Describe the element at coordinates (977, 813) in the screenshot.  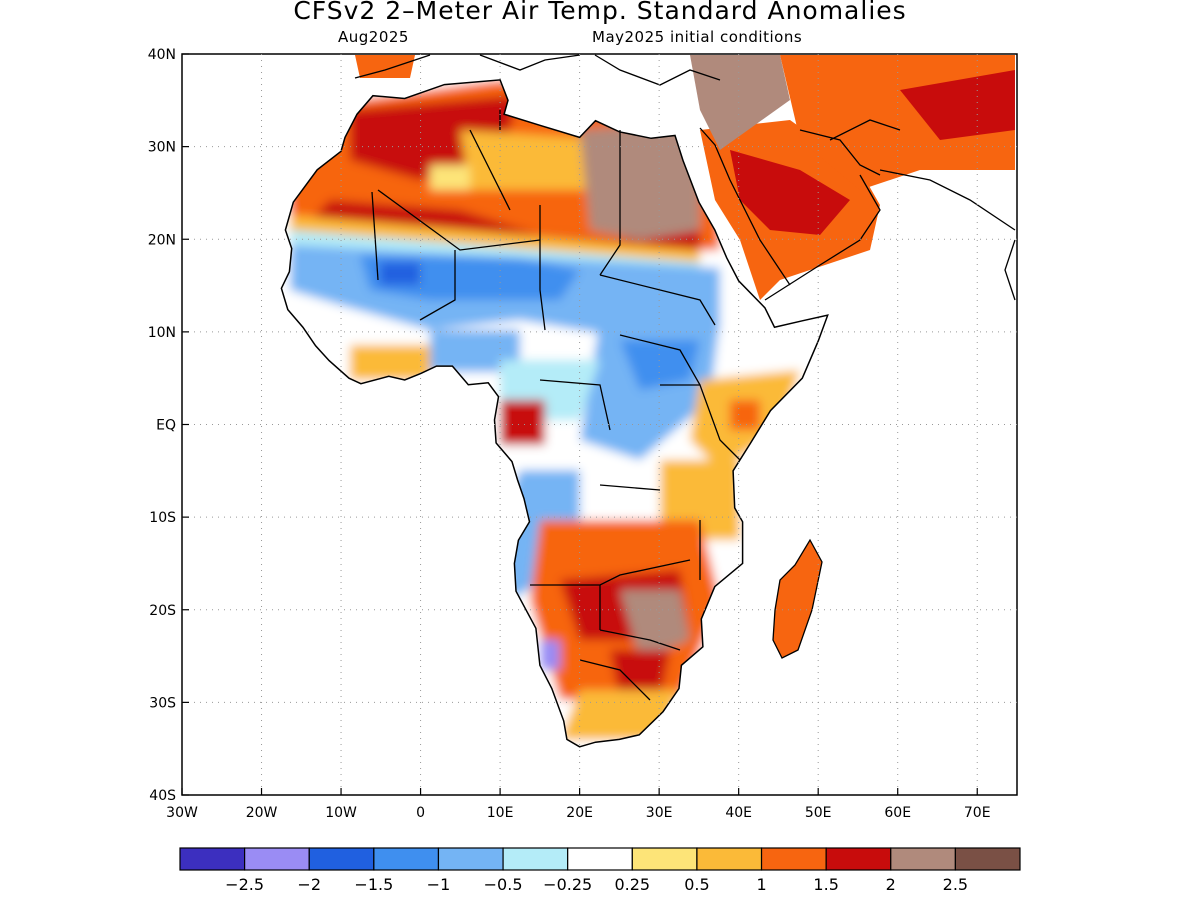
I see `x-tick-label: 70E` at that location.